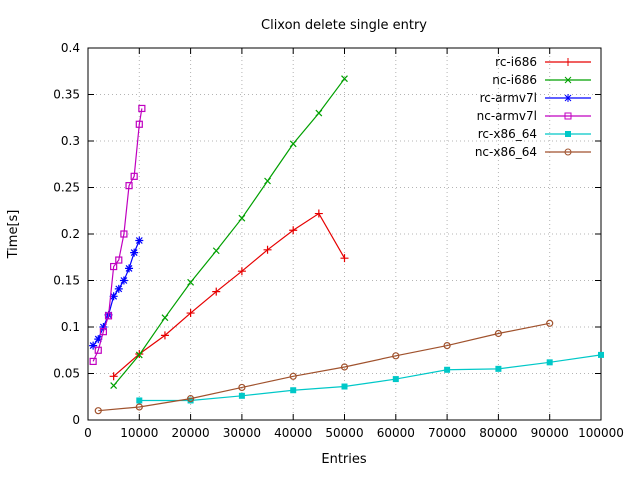 Image resolution: width=640 pixels, height=485 pixels. What do you see at coordinates (66, 95) in the screenshot?
I see `y-tick-label: 0.35` at bounding box center [66, 95].